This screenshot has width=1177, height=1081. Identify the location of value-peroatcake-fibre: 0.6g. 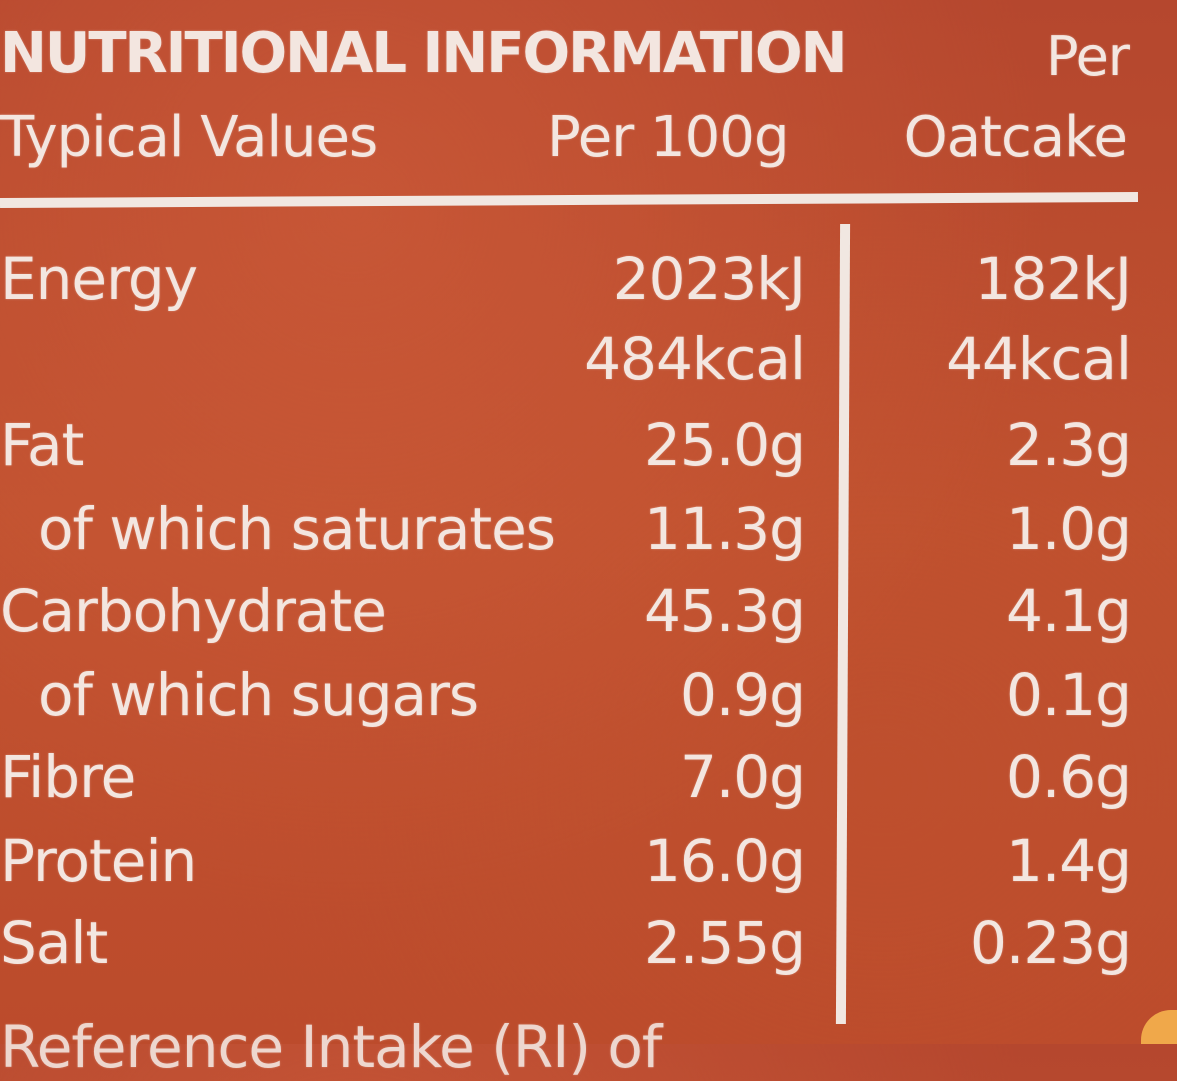
(1068, 777).